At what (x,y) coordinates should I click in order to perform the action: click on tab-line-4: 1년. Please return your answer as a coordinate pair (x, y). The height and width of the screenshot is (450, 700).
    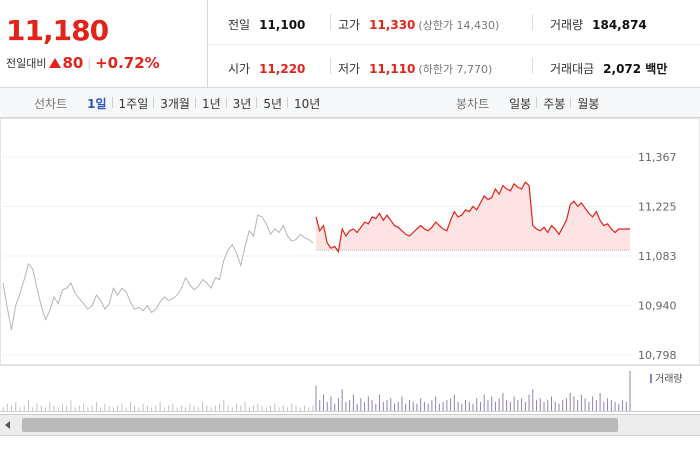
    Looking at the image, I should click on (210, 103).